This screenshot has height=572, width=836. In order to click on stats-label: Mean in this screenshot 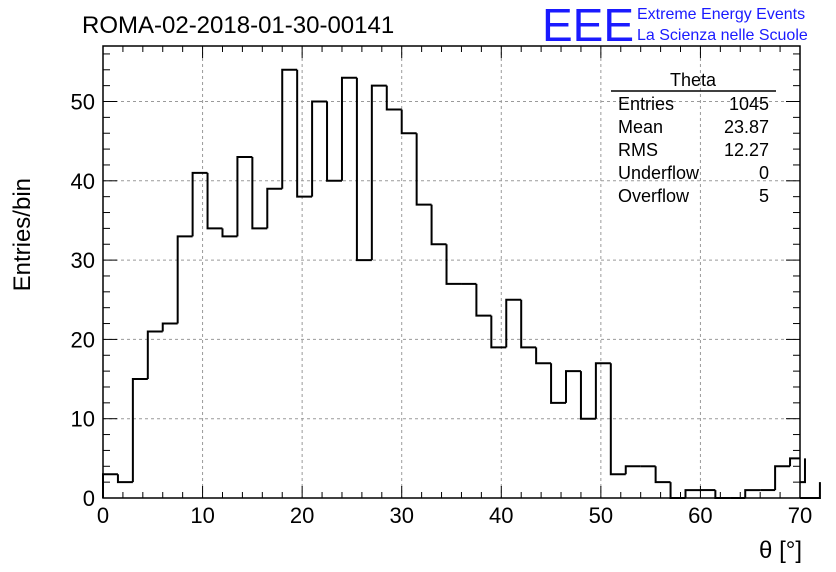, I will do `click(640, 127)`.